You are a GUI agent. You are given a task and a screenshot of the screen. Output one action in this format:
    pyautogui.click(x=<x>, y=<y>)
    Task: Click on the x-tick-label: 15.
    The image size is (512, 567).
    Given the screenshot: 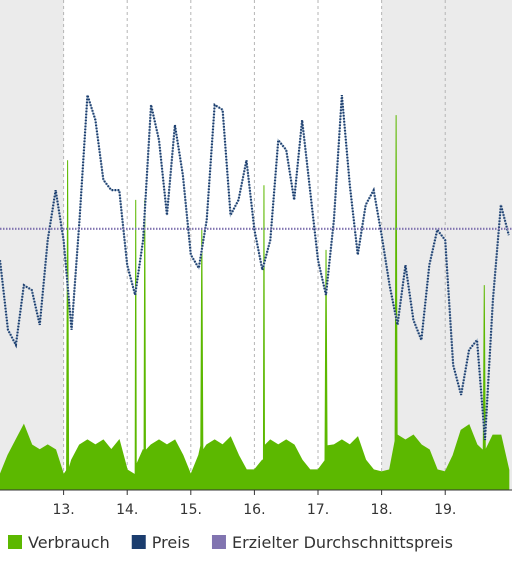 What is the action you would take?
    pyautogui.click(x=191, y=510)
    